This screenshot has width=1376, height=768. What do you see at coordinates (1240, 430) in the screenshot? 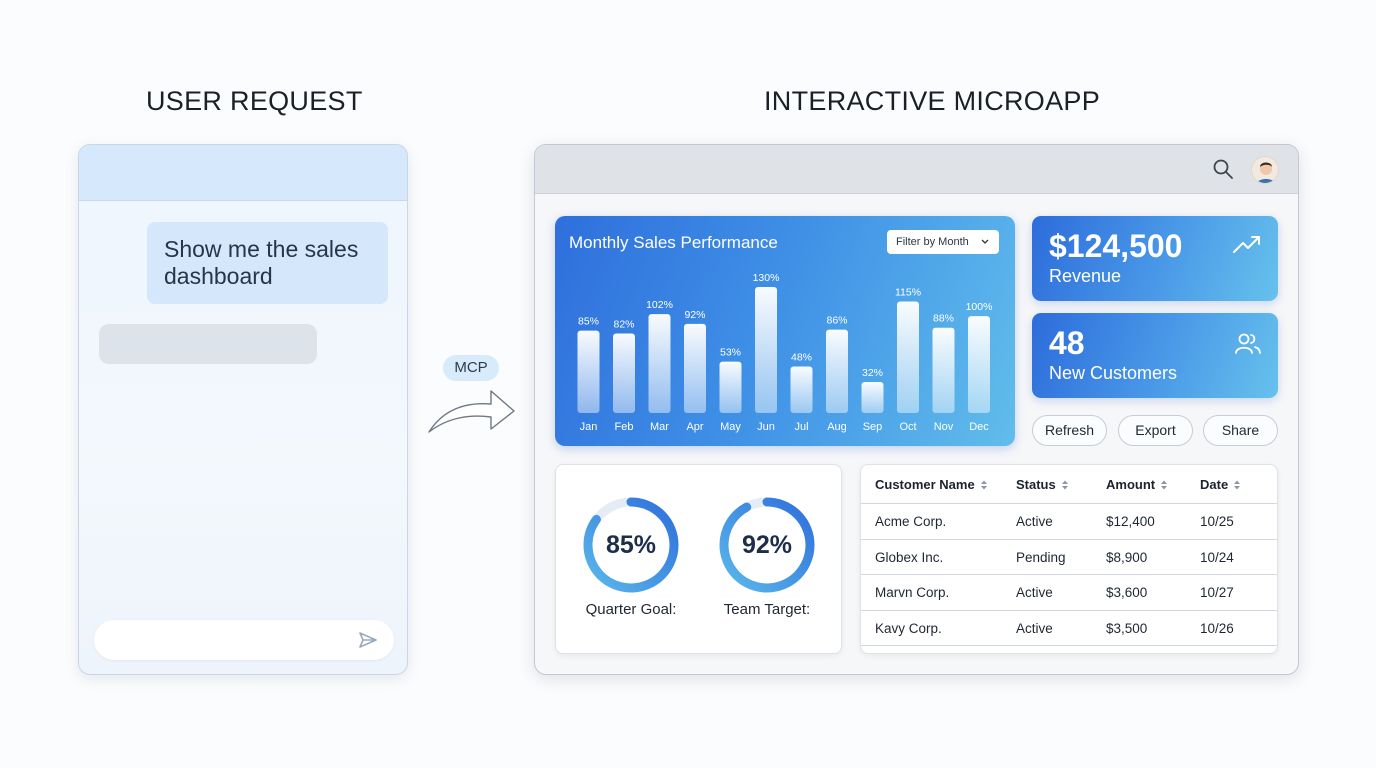
I see `share-button: Share` at bounding box center [1240, 430].